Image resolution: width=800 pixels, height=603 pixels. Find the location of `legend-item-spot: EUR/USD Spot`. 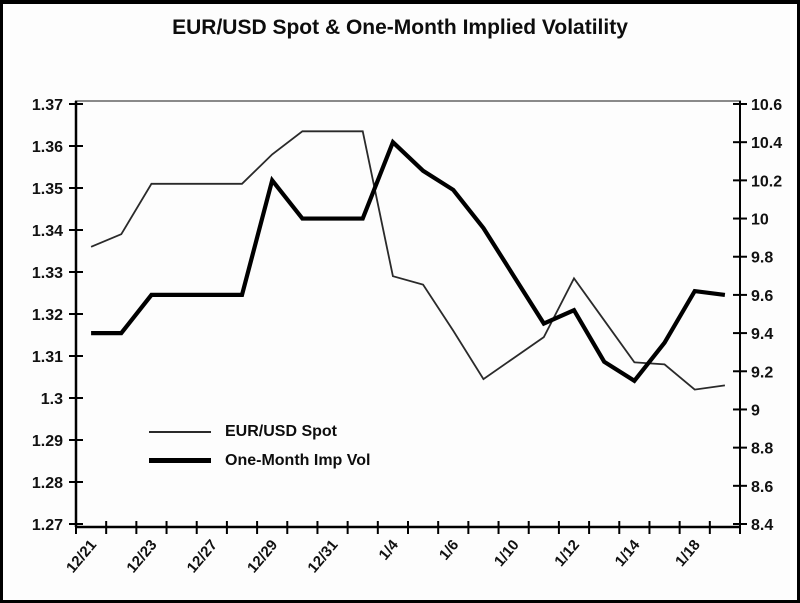

legend-item-spot: EUR/USD Spot is located at coordinates (259, 431).